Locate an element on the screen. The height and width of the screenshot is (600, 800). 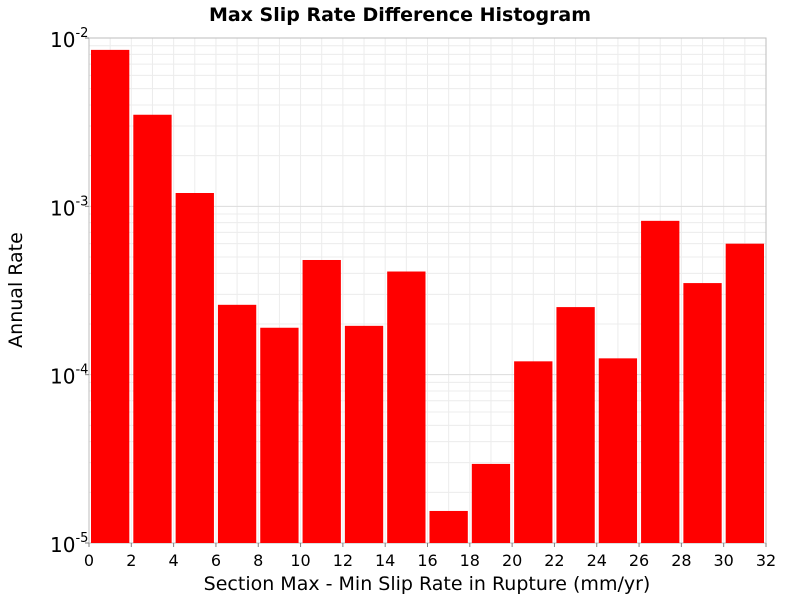
x-tick-label: 2 is located at coordinates (131, 560).